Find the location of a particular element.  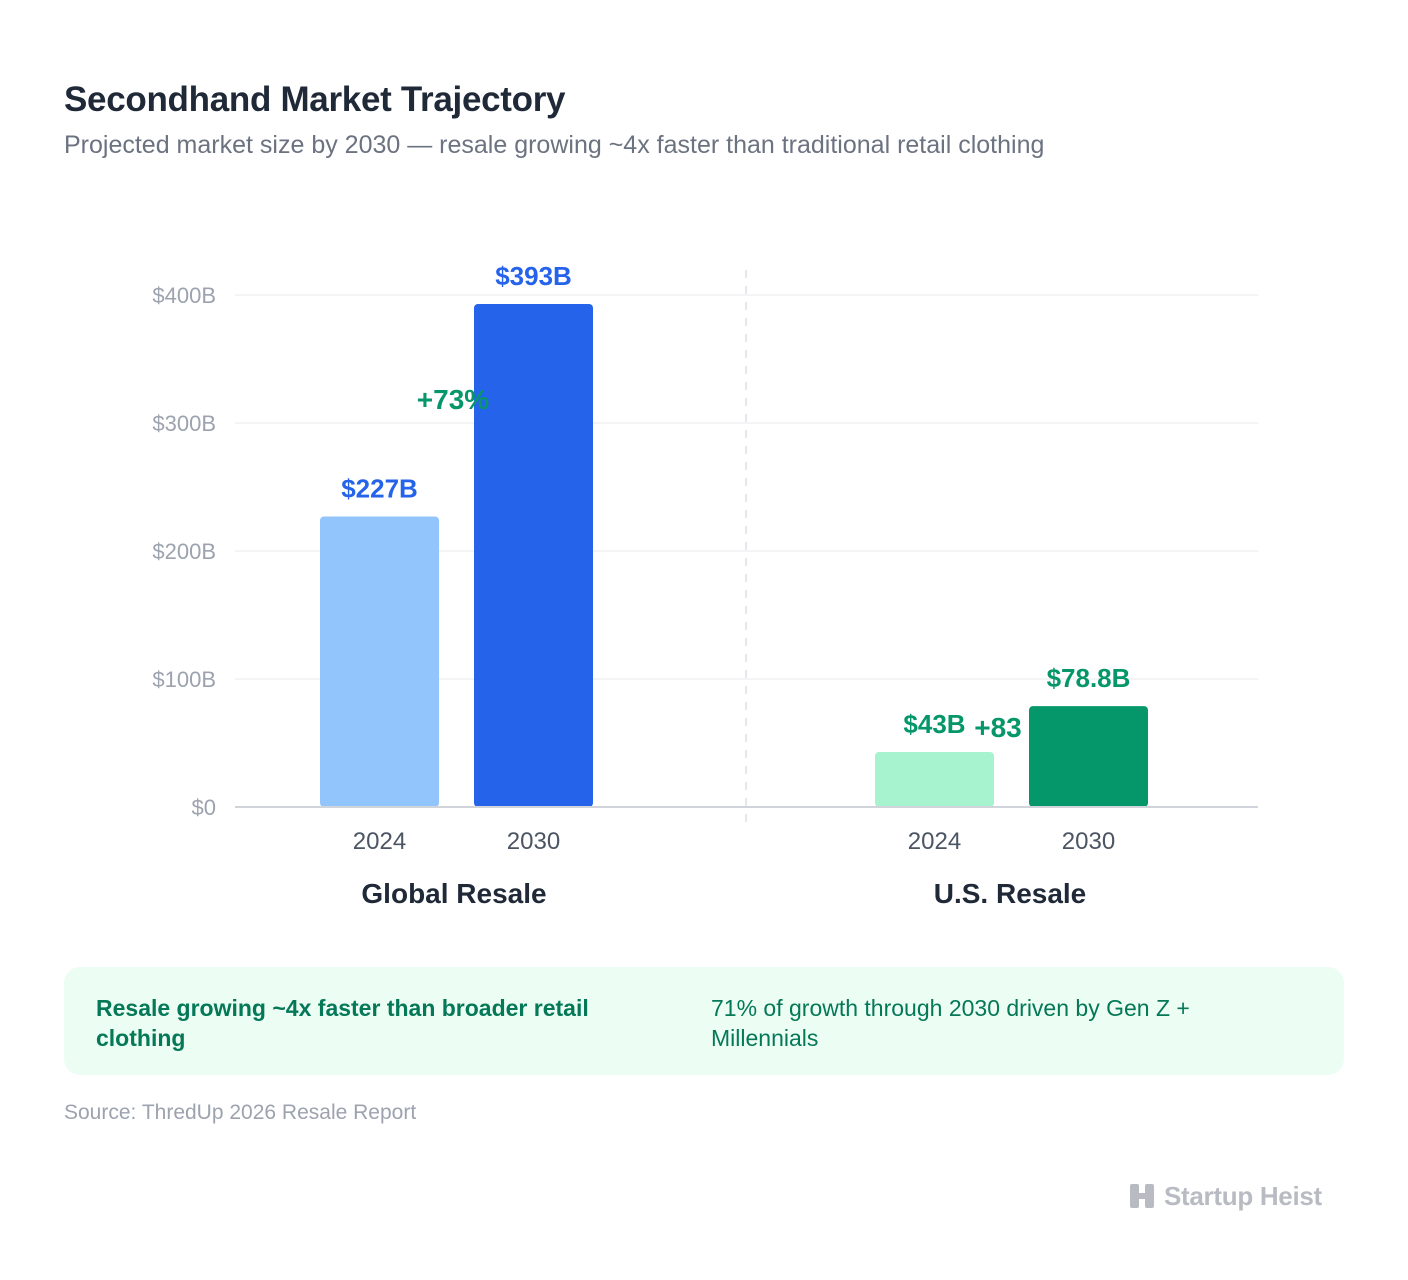

y-tick-label: $0 is located at coordinates (204, 807).